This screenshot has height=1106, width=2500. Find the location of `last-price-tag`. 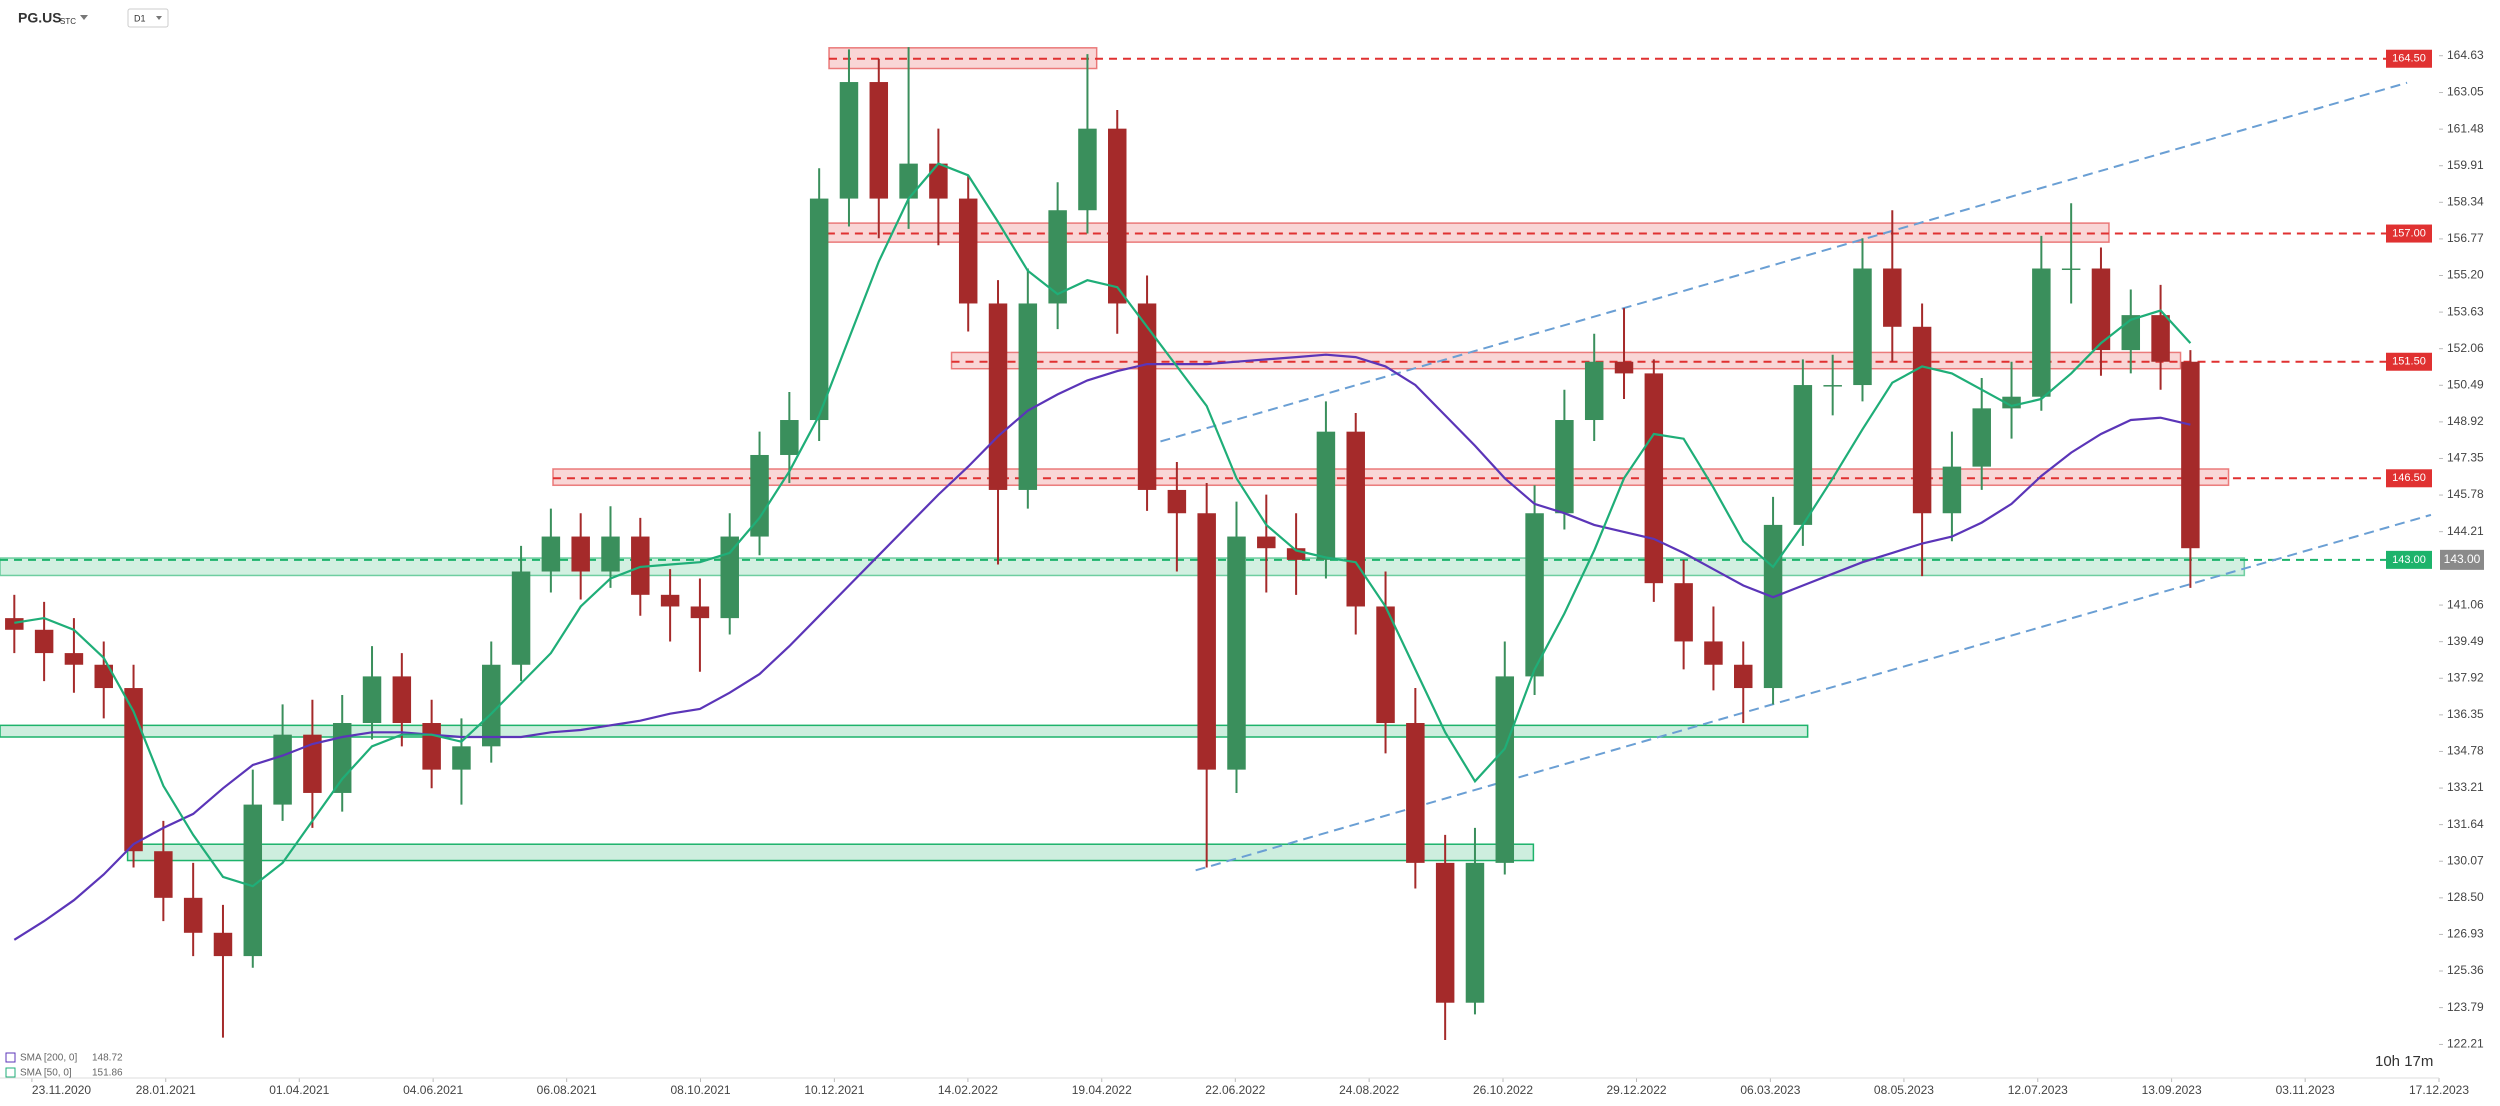

last-price-tag is located at coordinates (2462, 559).